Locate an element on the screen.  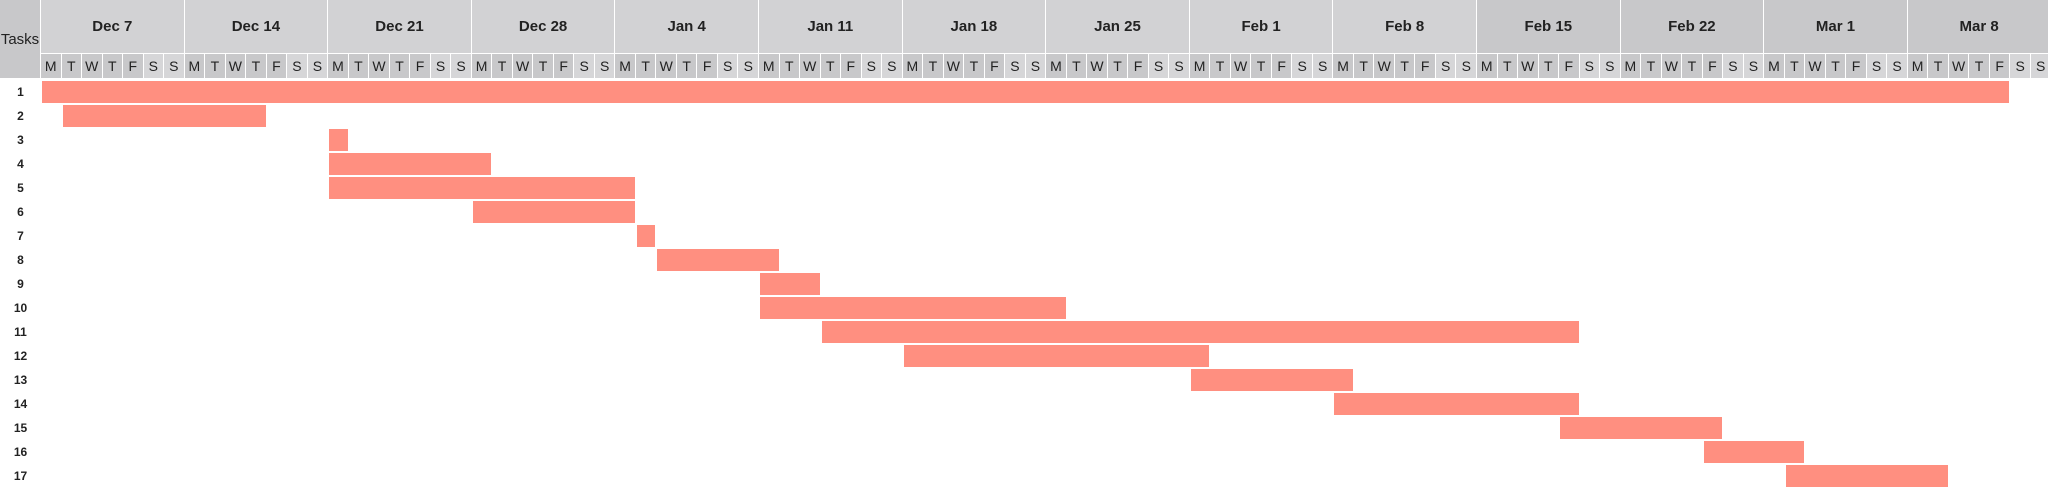
week-header-cell: Mar 1 is located at coordinates (1836, 26).